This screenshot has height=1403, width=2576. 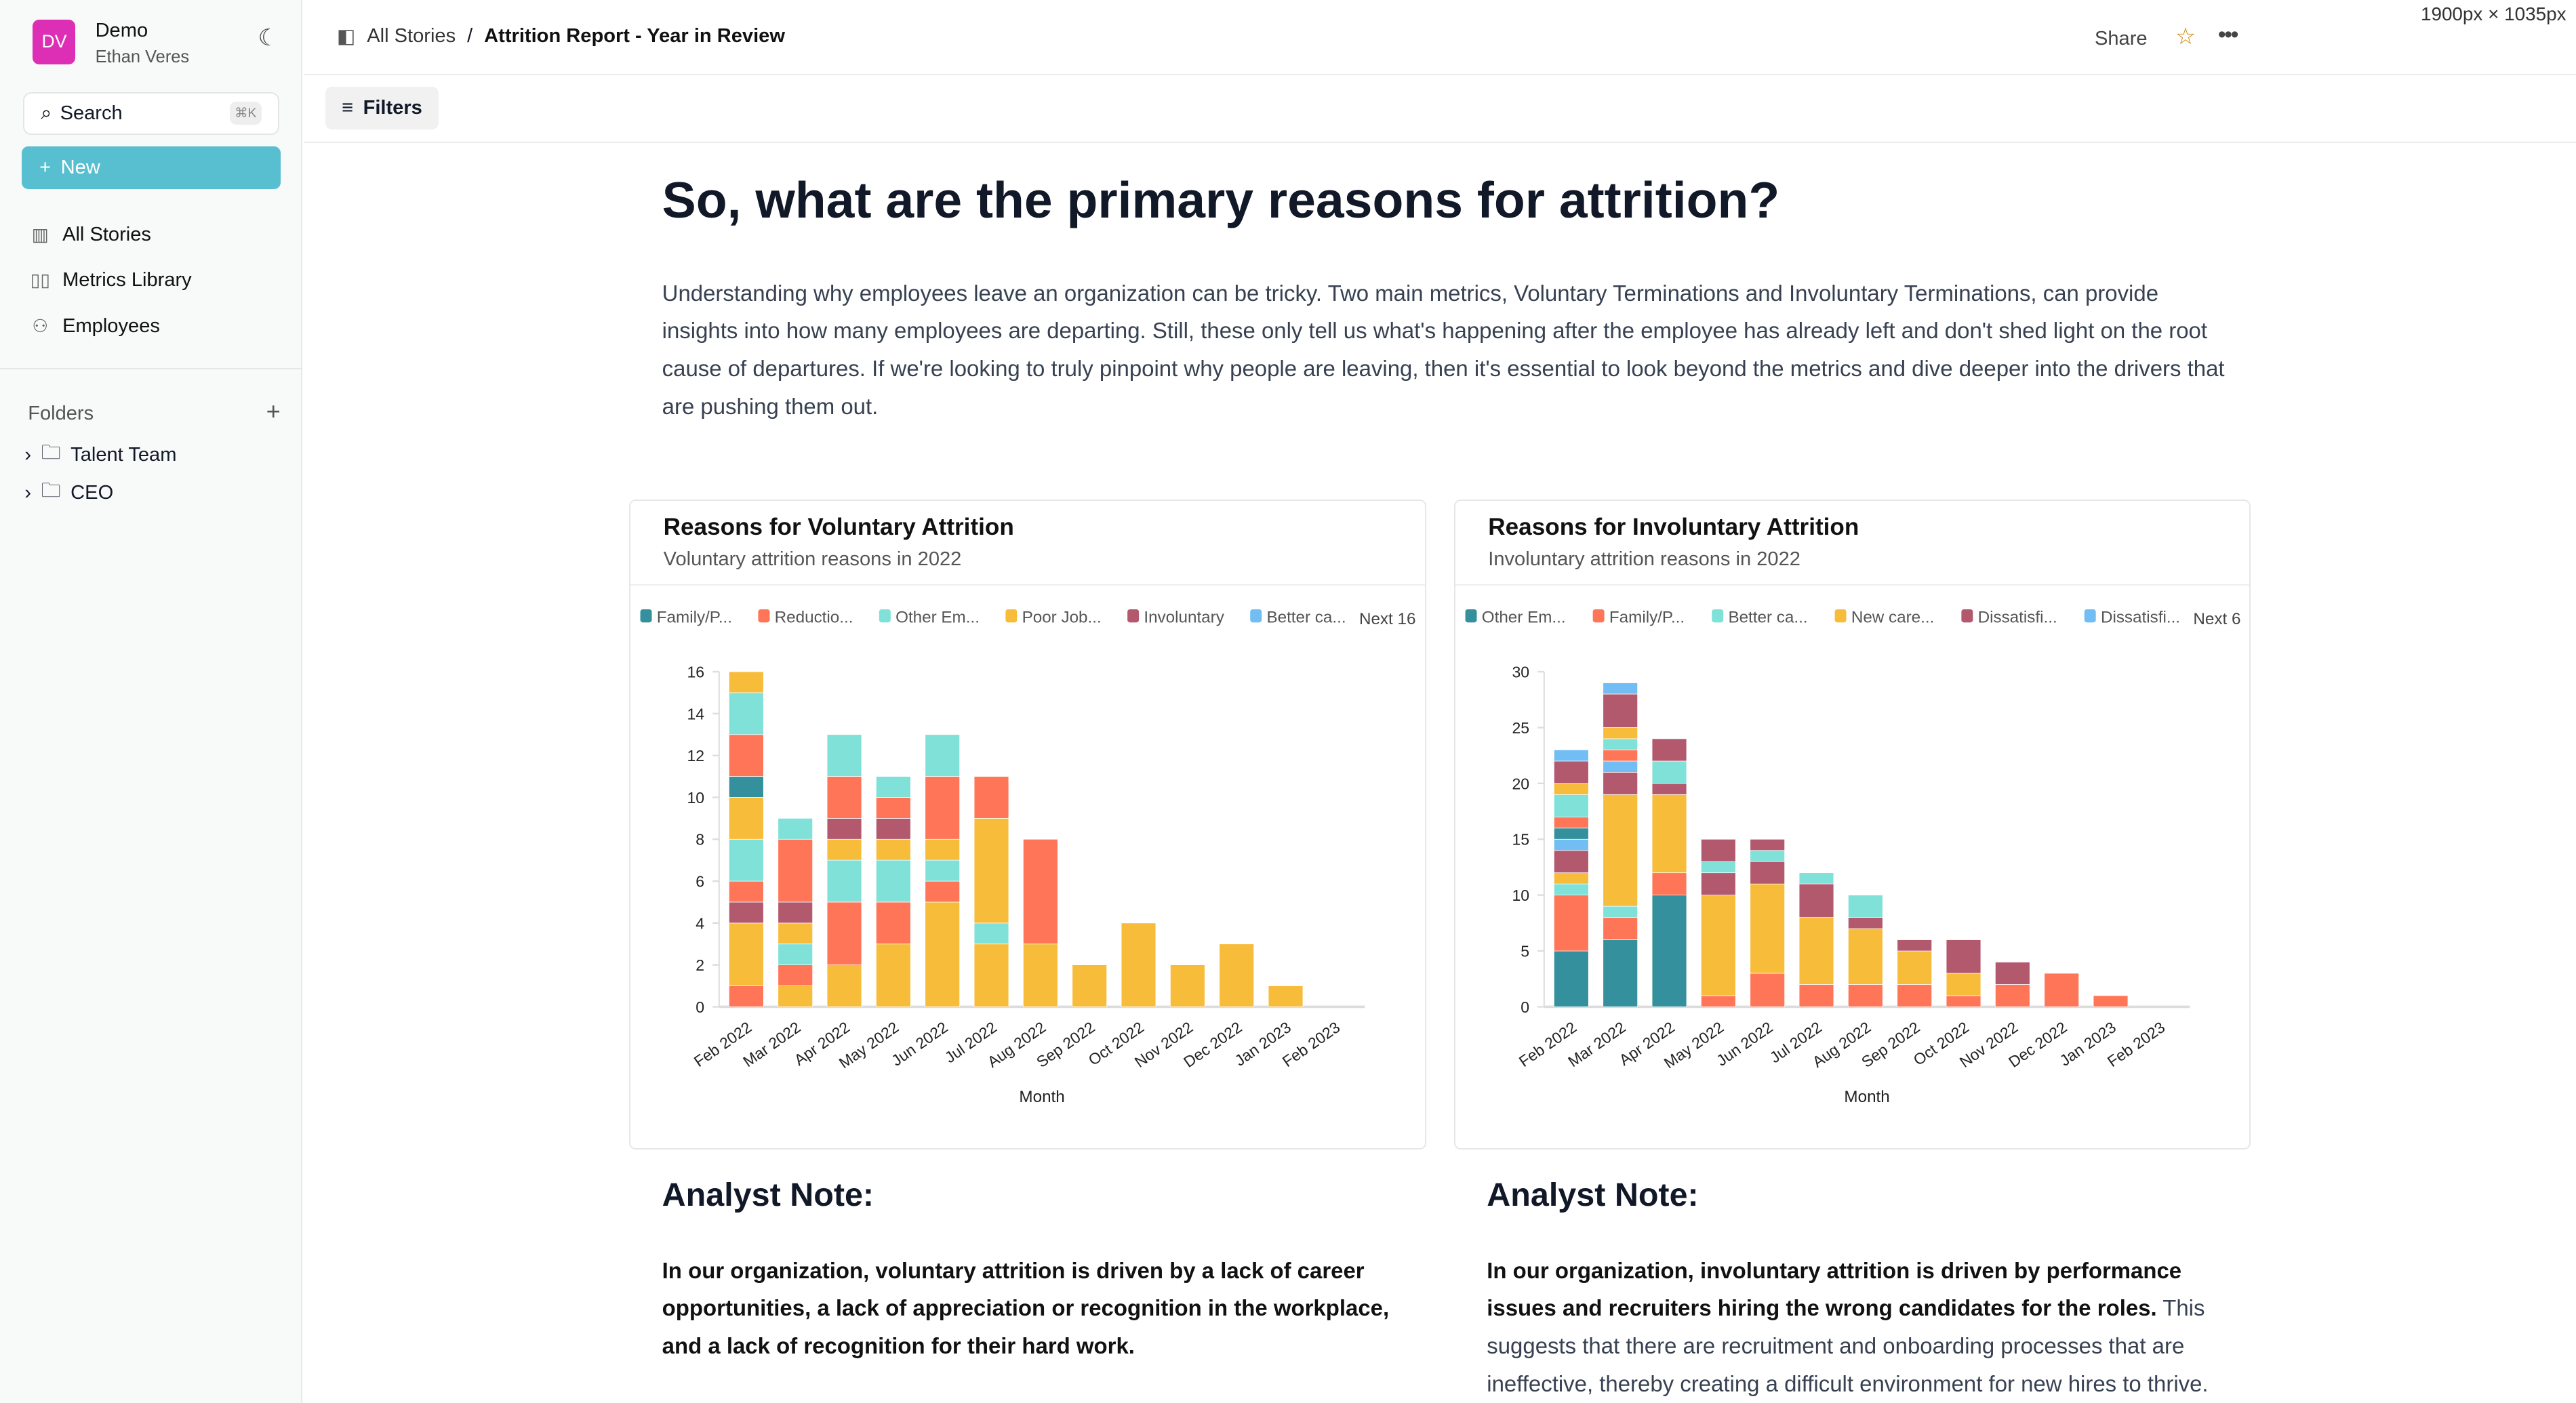 What do you see at coordinates (151, 168) in the screenshot?
I see `new-button: + New` at bounding box center [151, 168].